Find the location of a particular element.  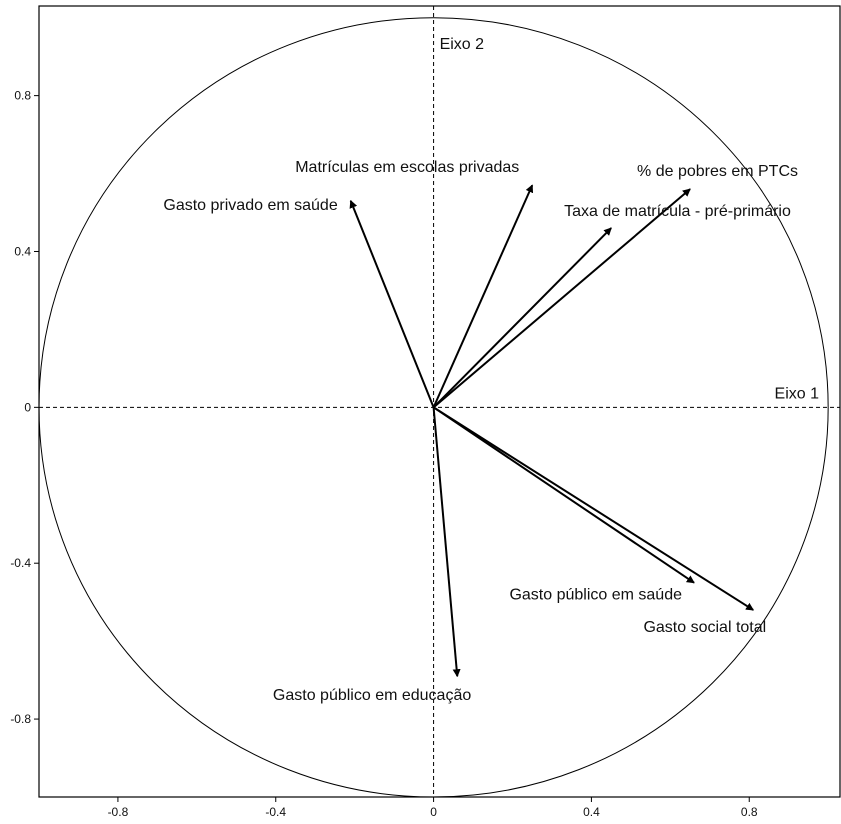

x-tick-label: -0.8 is located at coordinates (118, 812).